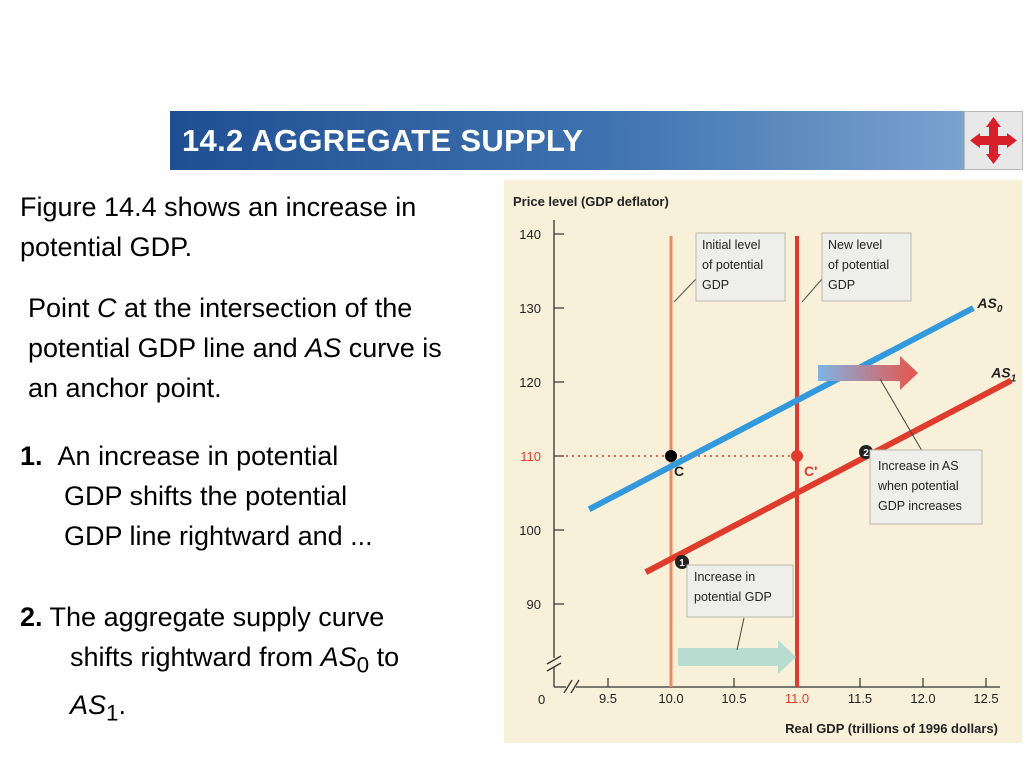 The width and height of the screenshot is (1024, 768). What do you see at coordinates (530, 382) in the screenshot?
I see `y-tick-label: 120` at bounding box center [530, 382].